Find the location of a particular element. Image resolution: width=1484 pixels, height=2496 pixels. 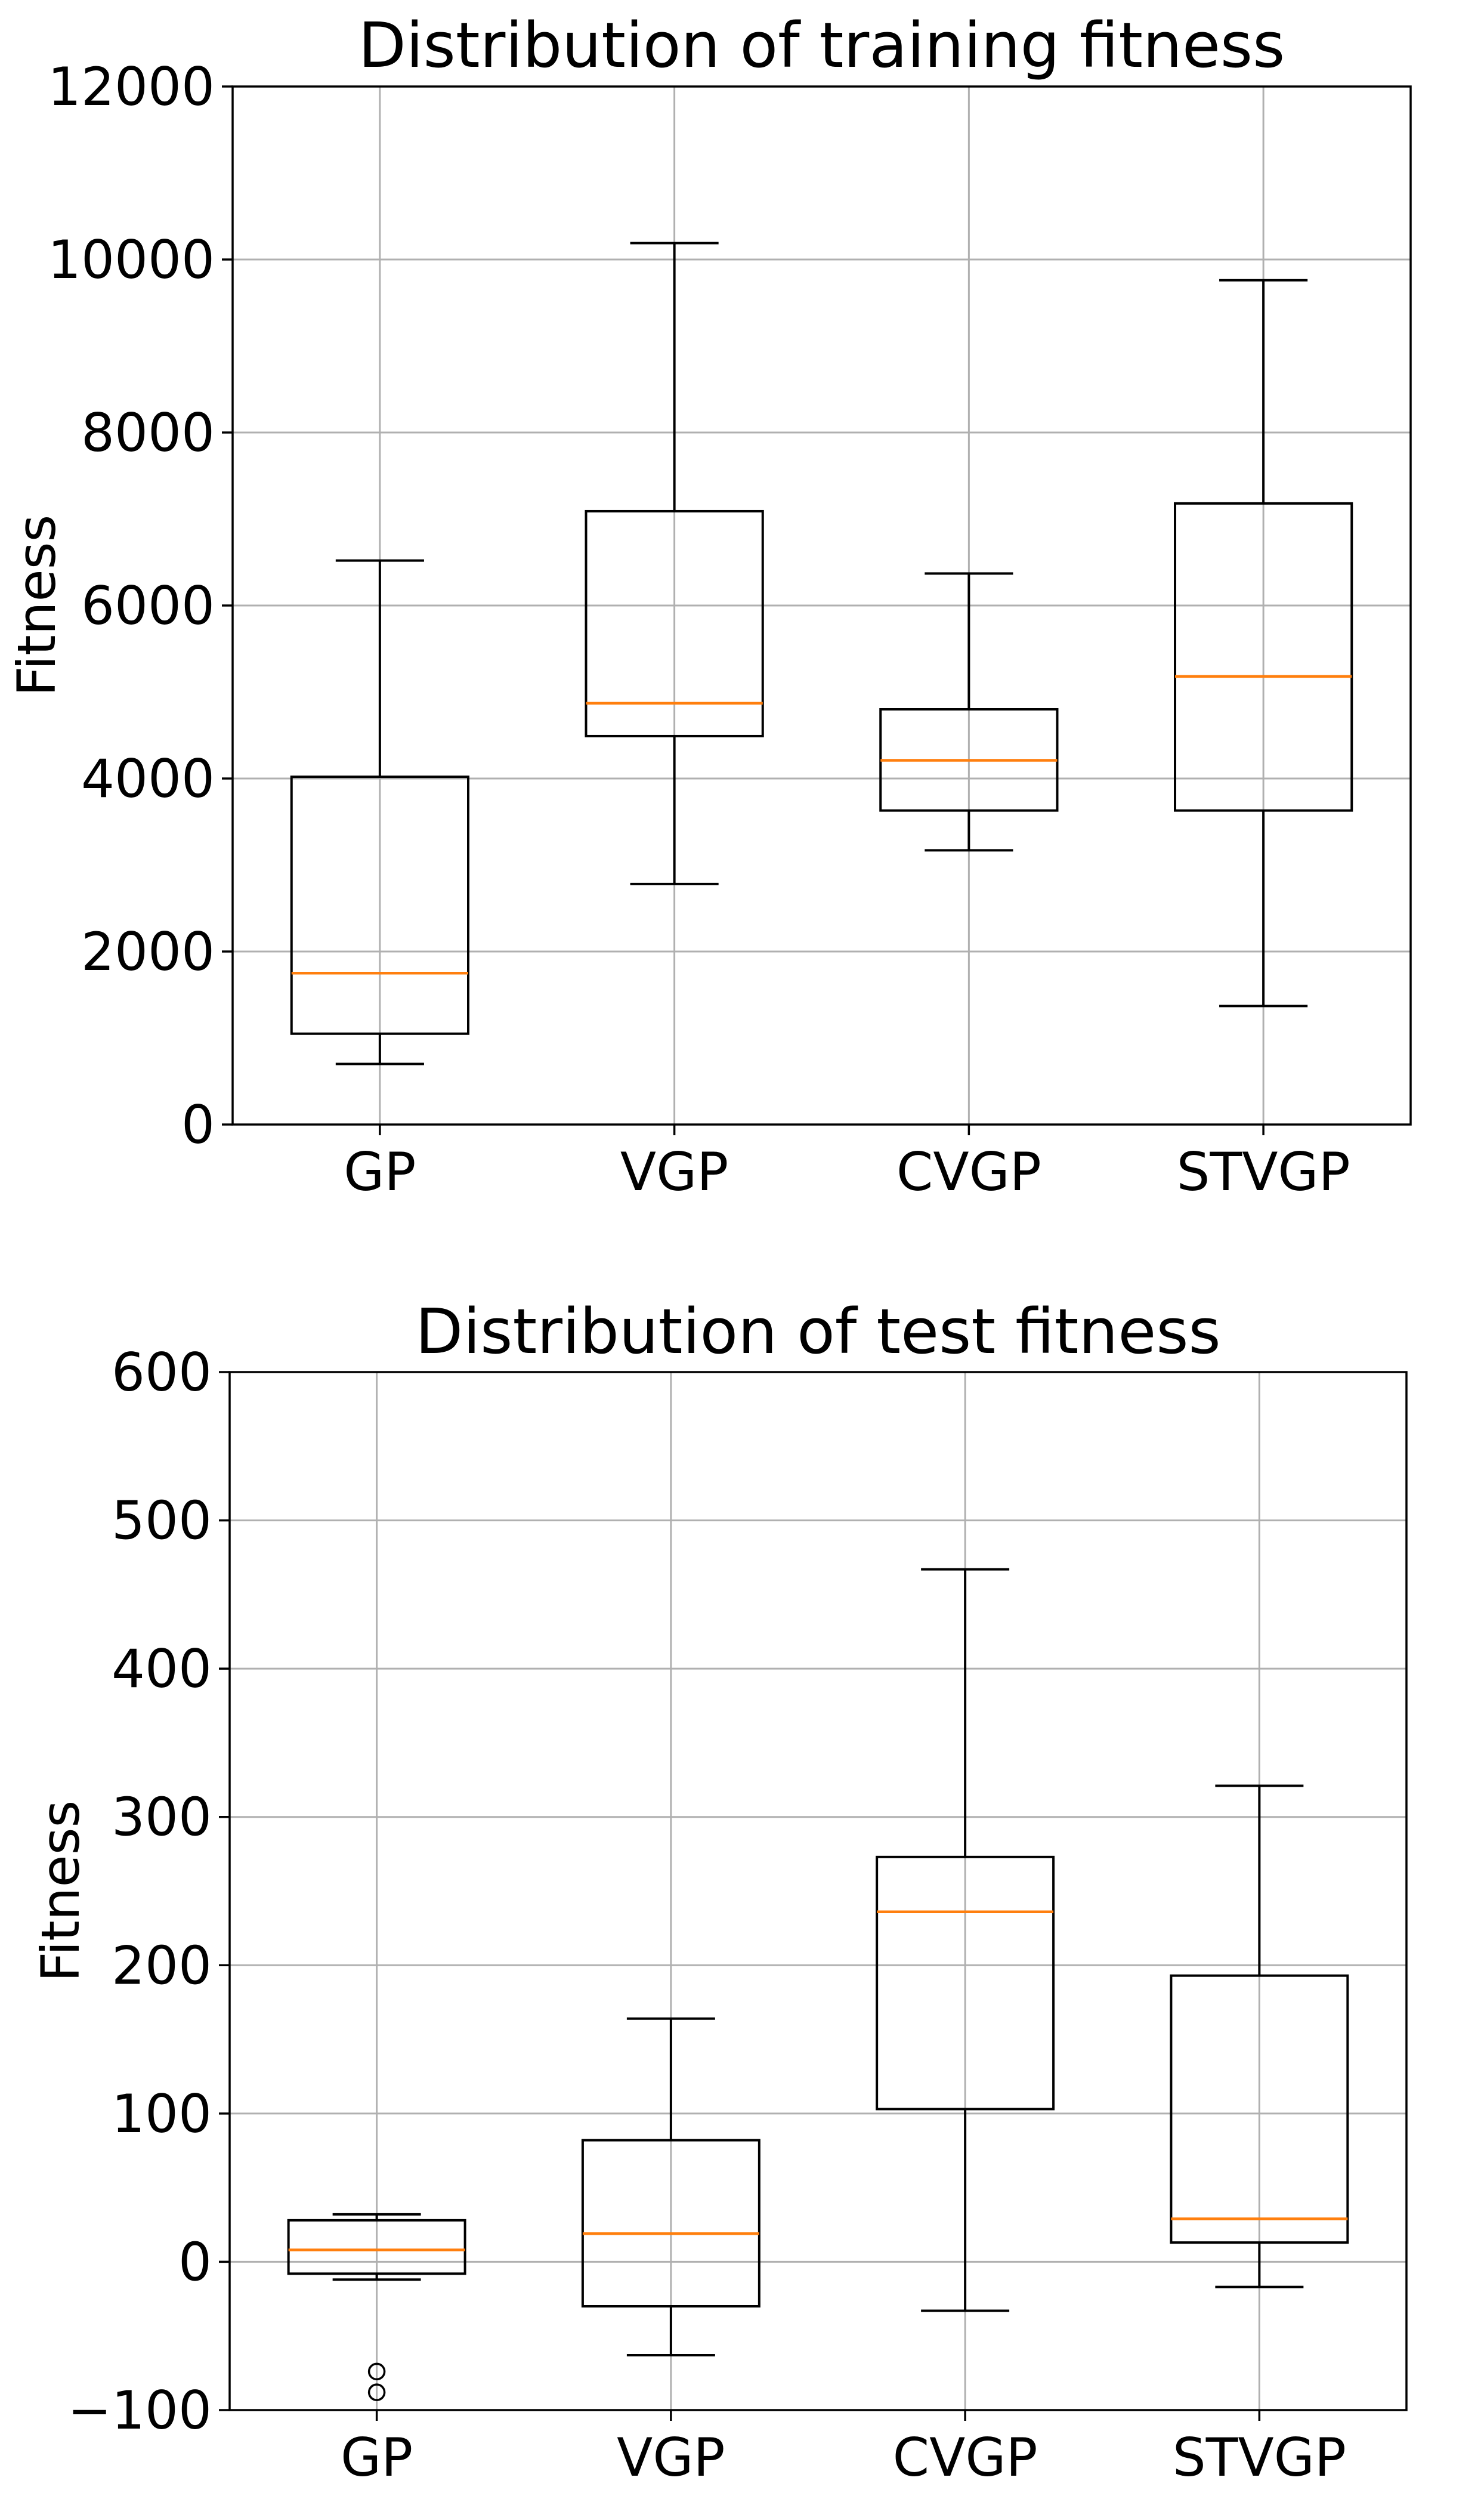

y-tick-label: 300 is located at coordinates (162, 1818).